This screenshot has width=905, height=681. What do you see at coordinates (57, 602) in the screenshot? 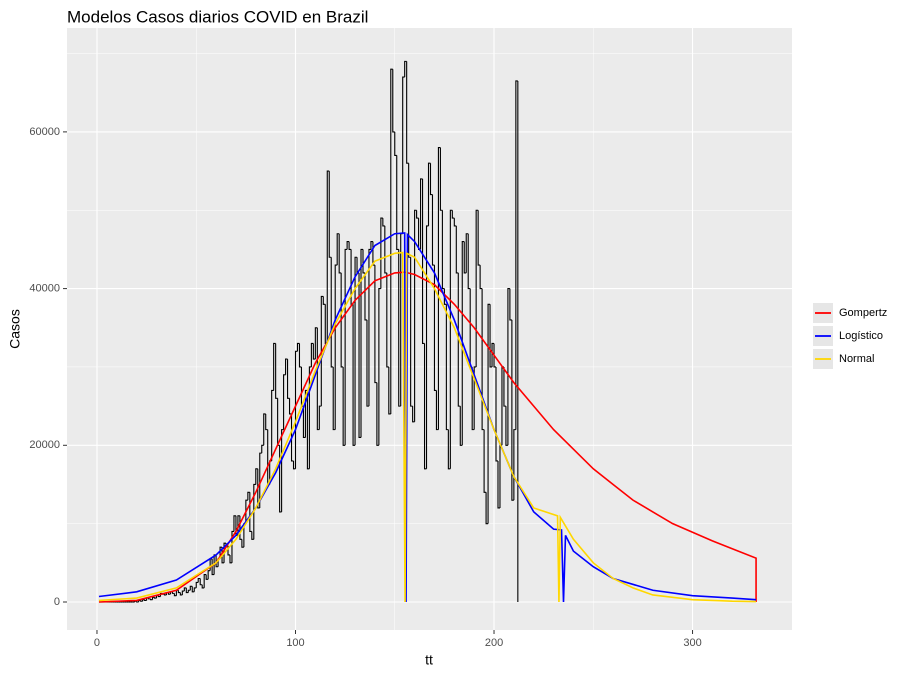
I see `y-tick-label: 0` at bounding box center [57, 602].